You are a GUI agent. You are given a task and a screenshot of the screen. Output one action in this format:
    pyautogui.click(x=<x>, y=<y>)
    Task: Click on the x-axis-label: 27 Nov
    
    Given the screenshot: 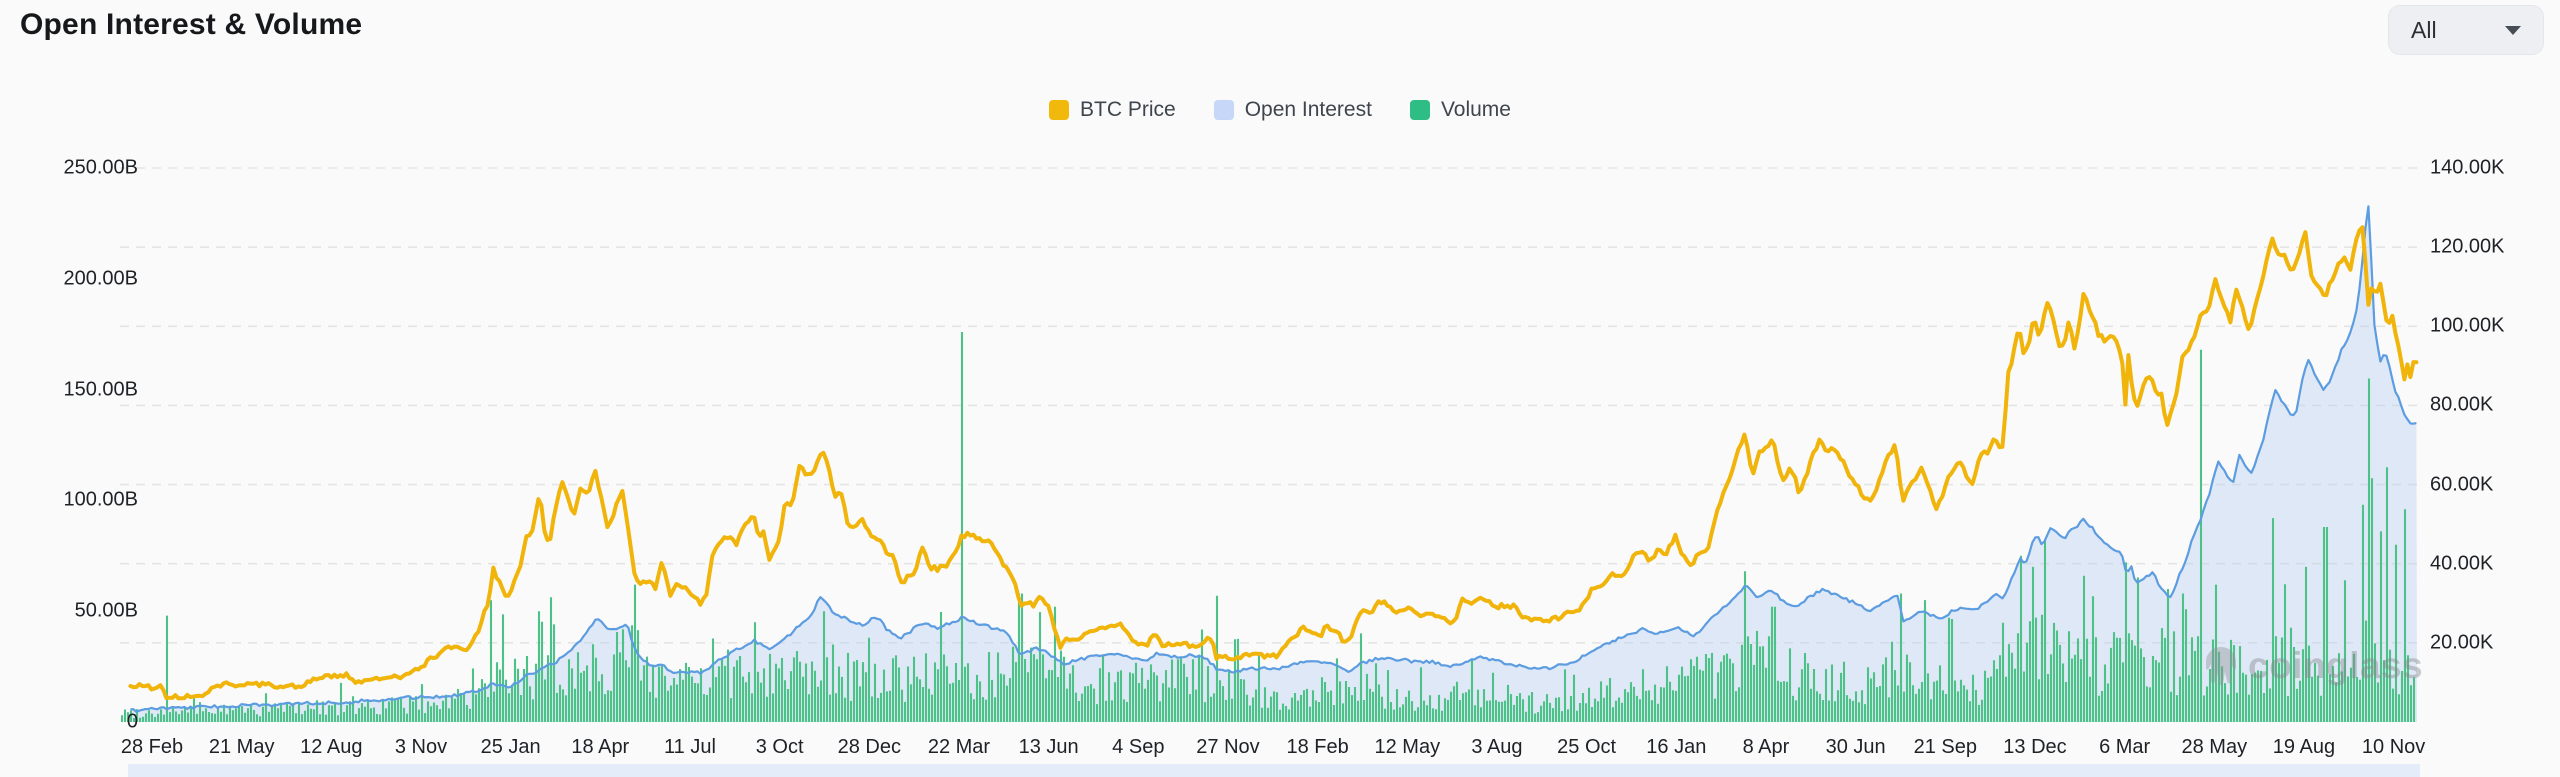 What is the action you would take?
    pyautogui.click(x=1228, y=747)
    